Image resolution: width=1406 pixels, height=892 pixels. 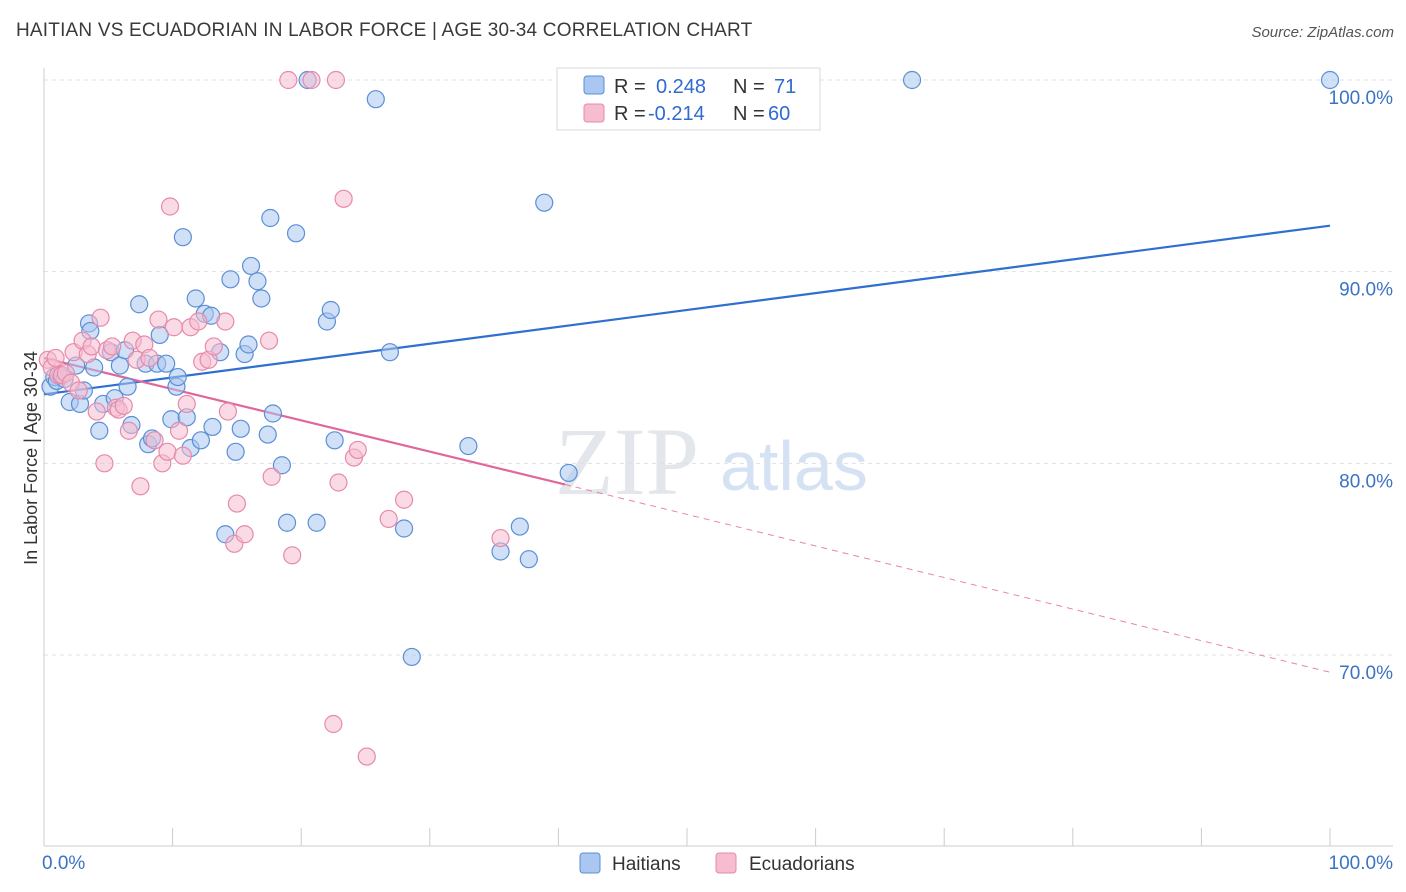 What do you see at coordinates (1361, 863) in the screenshot?
I see `x-tick-label-max: 100.0%` at bounding box center [1361, 863].